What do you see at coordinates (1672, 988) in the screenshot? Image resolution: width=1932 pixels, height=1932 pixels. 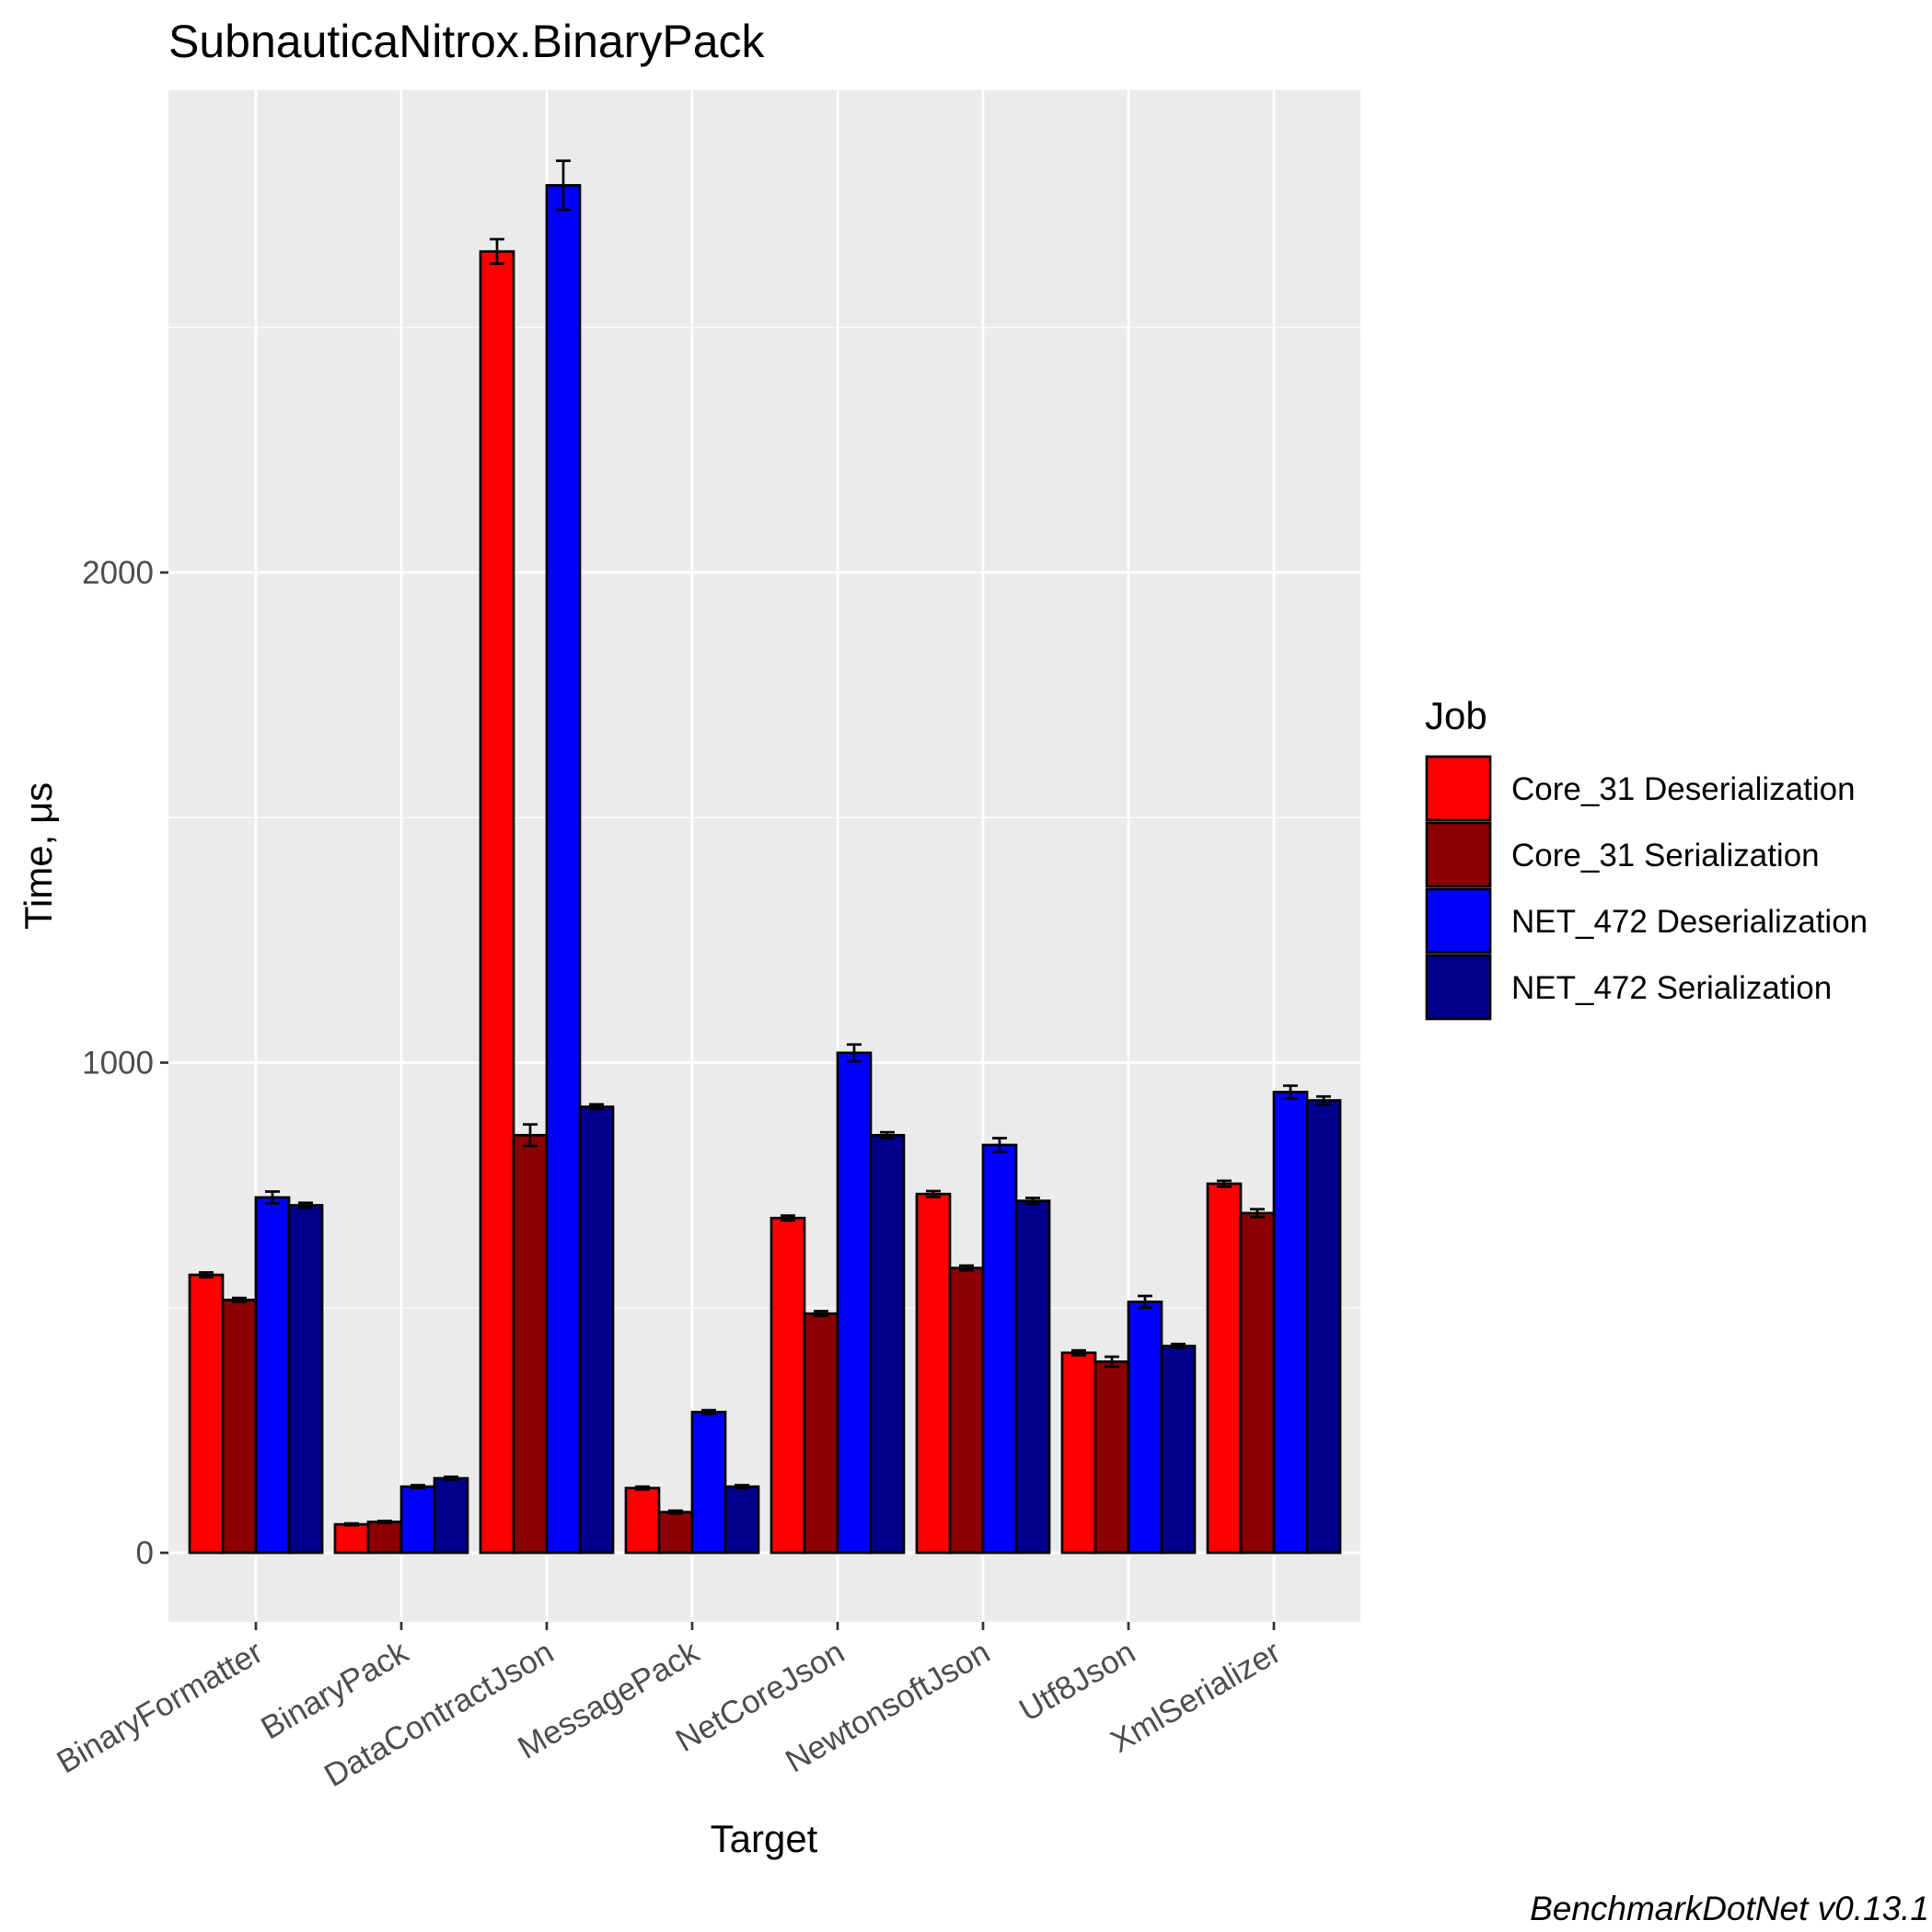 I see `legend-label: NET_472 Serialization` at bounding box center [1672, 988].